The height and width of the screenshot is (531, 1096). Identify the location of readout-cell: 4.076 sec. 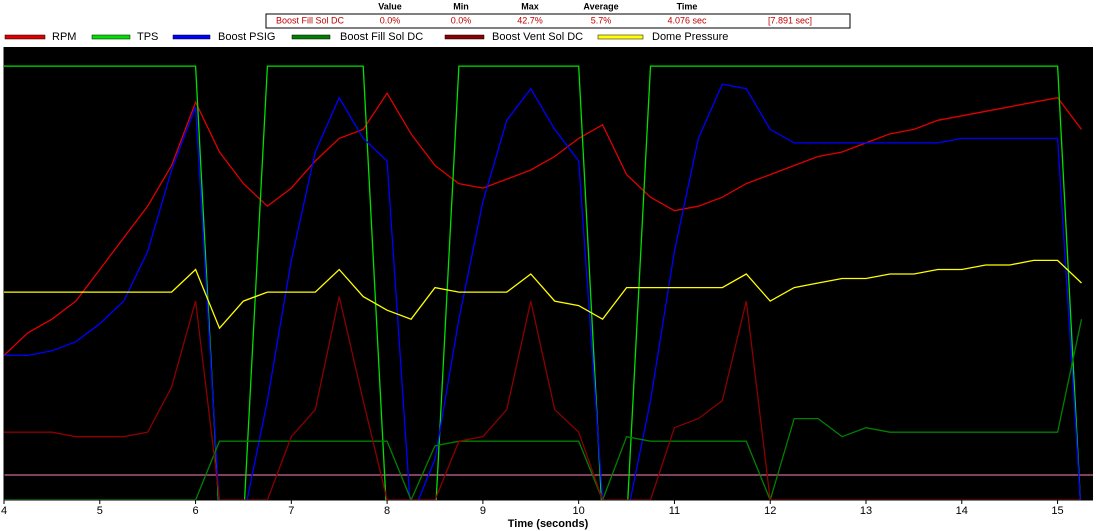
(687, 20).